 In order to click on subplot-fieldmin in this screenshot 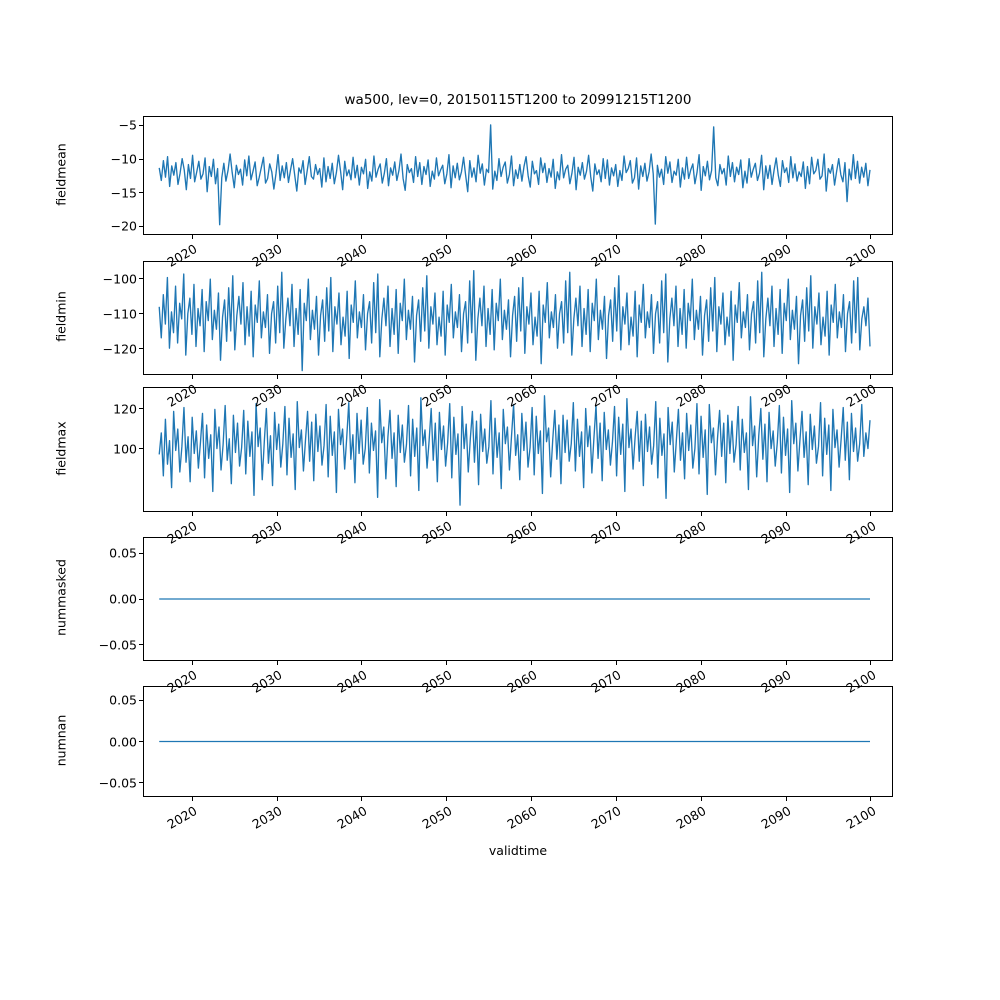, I will do `click(518, 318)`.